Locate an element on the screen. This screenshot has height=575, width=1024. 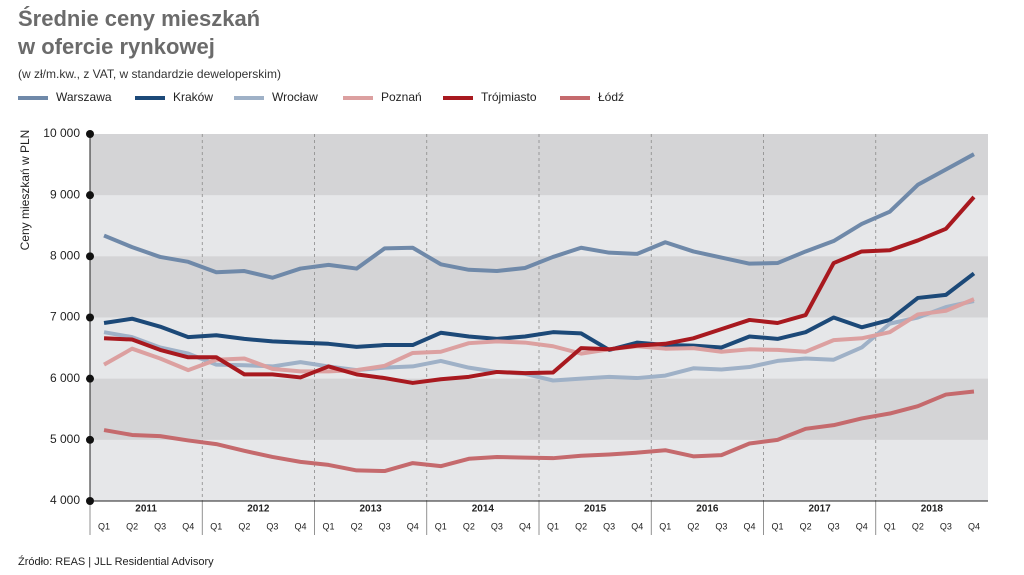
legend-label: Łódź is located at coordinates (611, 97).